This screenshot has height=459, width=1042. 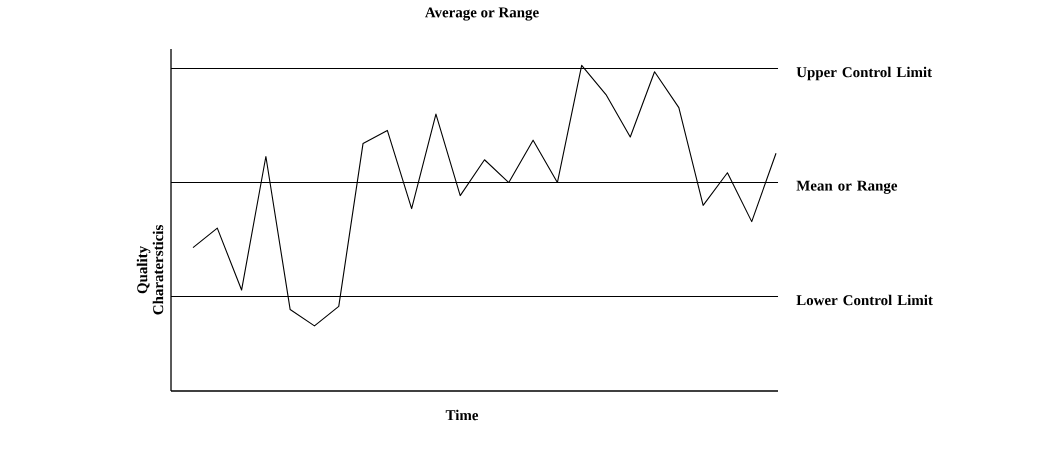 What do you see at coordinates (150, 270) in the screenshot?
I see `y-axis-title: Quality Charatersticis` at bounding box center [150, 270].